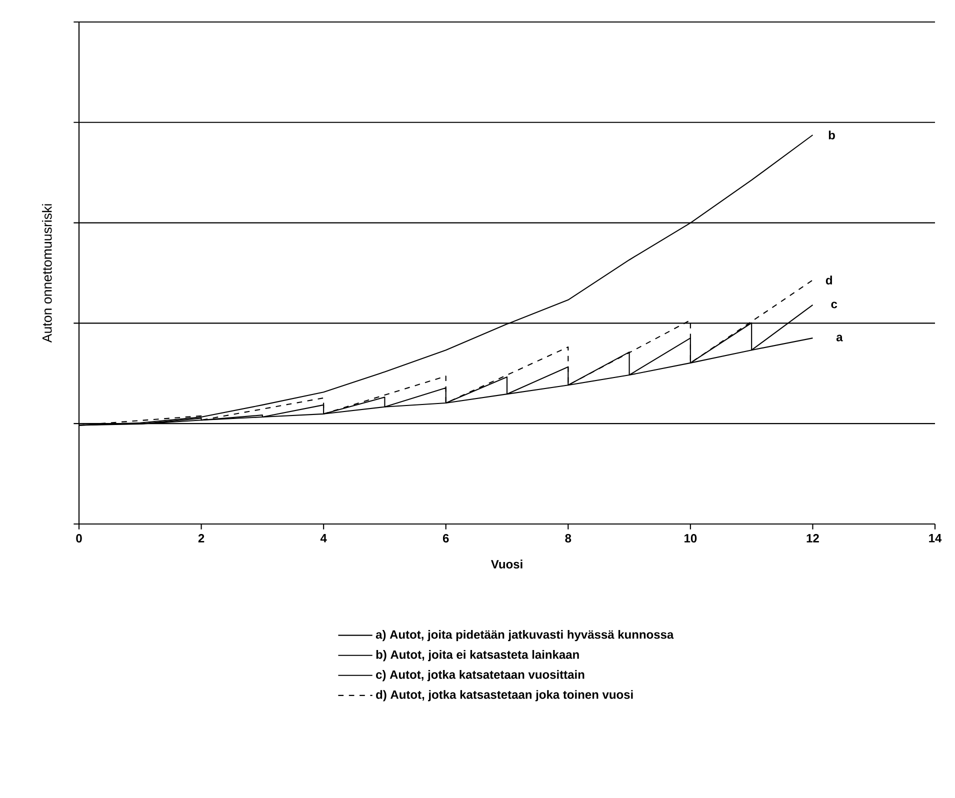 The image size is (955, 798). What do you see at coordinates (47, 273) in the screenshot?
I see `y-axis-title: Auton onnettomuusriski` at bounding box center [47, 273].